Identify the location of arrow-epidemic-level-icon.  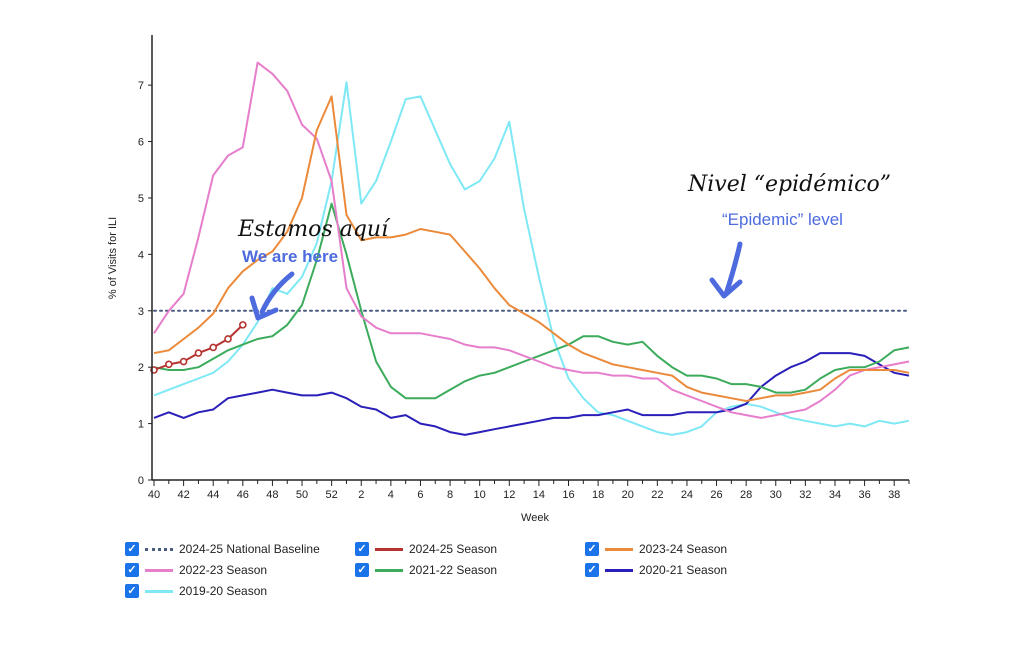
(726, 270).